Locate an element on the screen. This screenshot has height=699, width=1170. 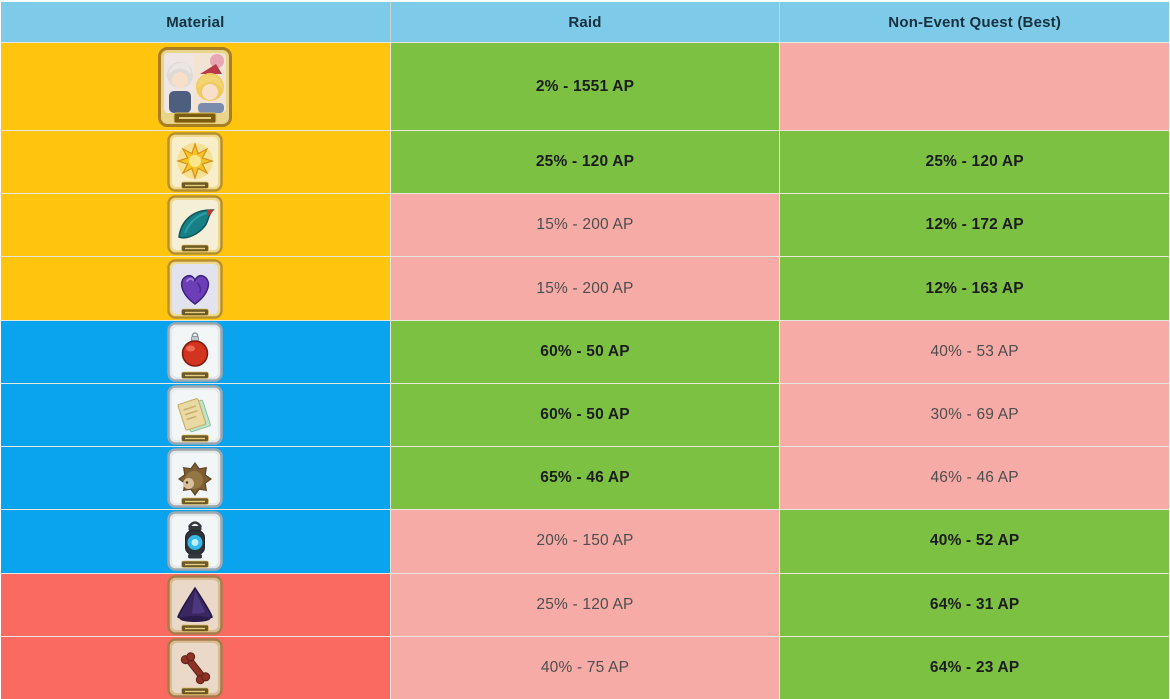
header-row: Material Raid Non-Event Quest (Best) is located at coordinates (585, 22).